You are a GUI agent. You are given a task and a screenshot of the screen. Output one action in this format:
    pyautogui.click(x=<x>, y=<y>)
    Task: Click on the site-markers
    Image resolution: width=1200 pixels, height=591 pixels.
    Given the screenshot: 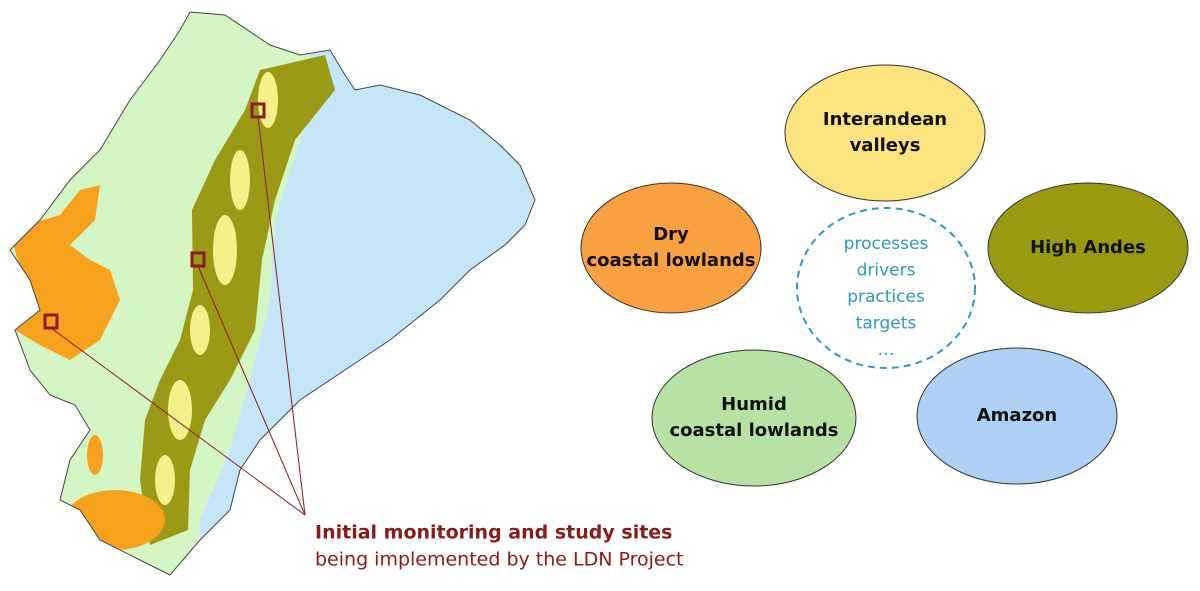 What is the action you would take?
    pyautogui.click(x=154, y=216)
    